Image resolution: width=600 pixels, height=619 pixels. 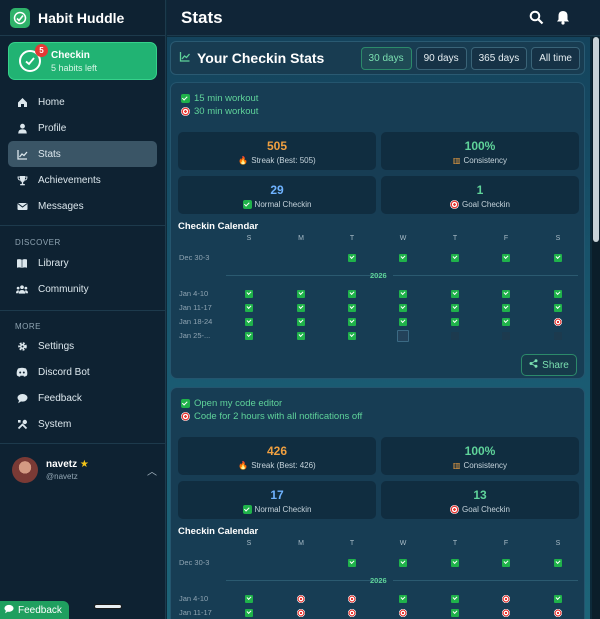 What do you see at coordinates (28, 326) in the screenshot?
I see `more-label: MORE` at bounding box center [28, 326].